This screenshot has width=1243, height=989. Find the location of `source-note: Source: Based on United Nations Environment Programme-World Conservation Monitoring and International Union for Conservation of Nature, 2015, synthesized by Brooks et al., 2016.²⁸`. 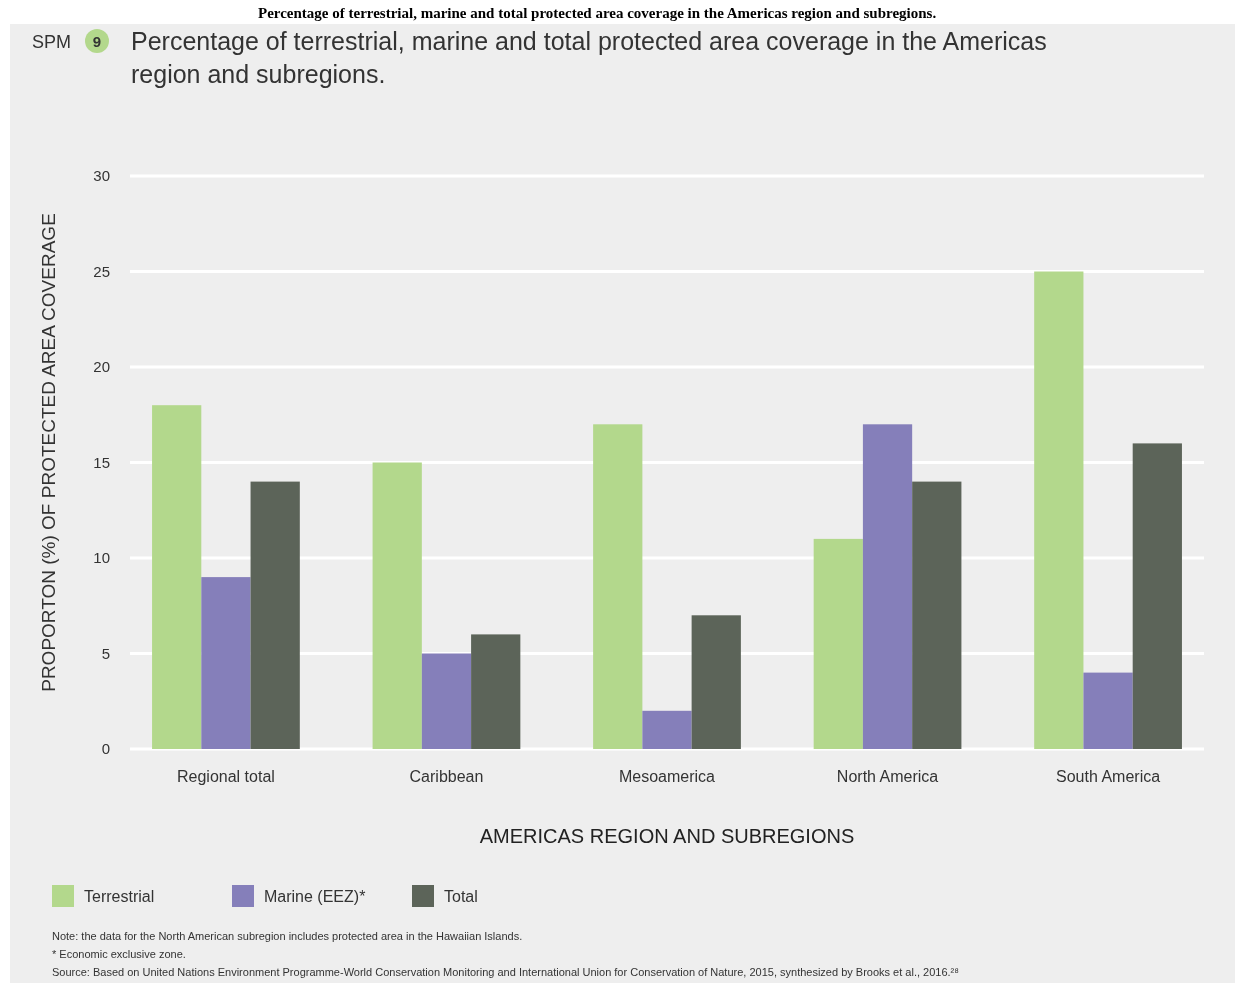

source-note: Source: Based on United Nations Environment Programme-World Conservation Monitoring and International Union for Conservation of Nature, 2015, synthesized by Brooks et al., 2016.²⁸ is located at coordinates (505, 972).